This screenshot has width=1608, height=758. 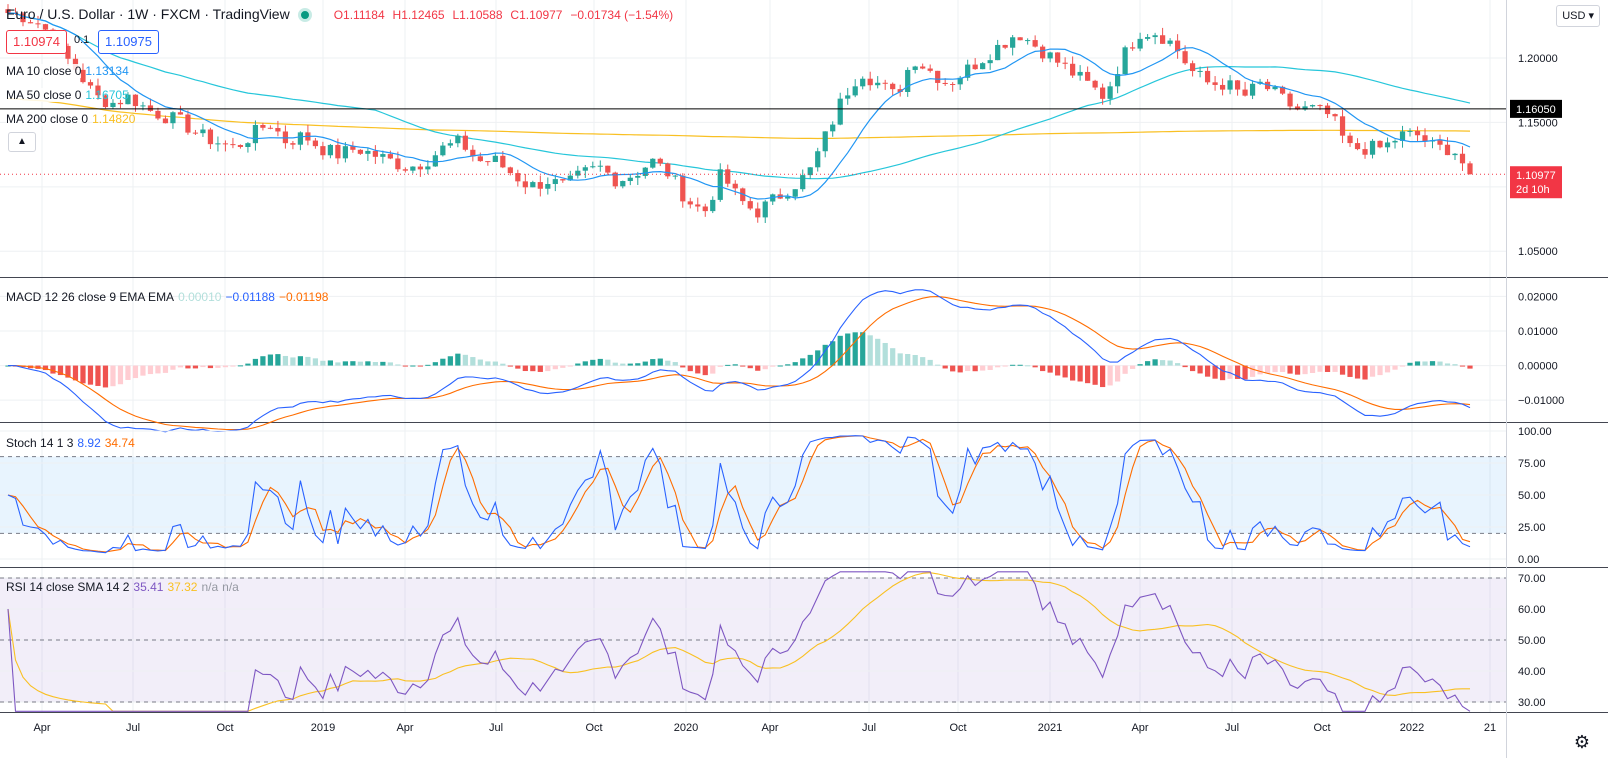 I want to click on last-price-label: 1.10977, so click(x=1536, y=176).